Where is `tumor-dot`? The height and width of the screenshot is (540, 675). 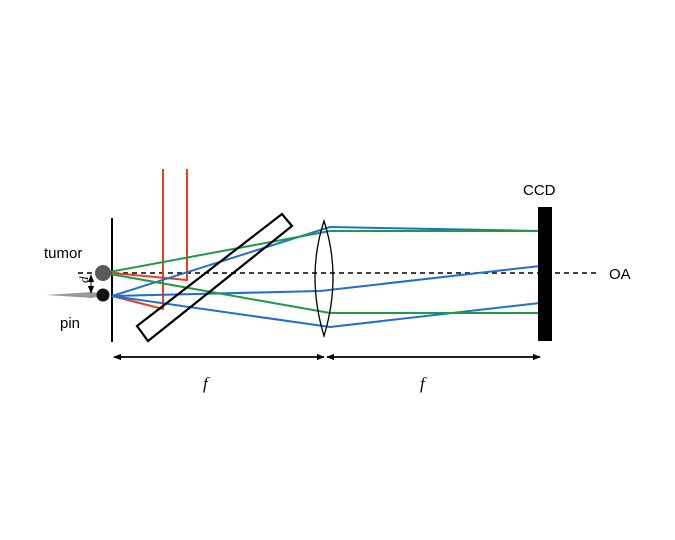
tumor-dot is located at coordinates (103, 273).